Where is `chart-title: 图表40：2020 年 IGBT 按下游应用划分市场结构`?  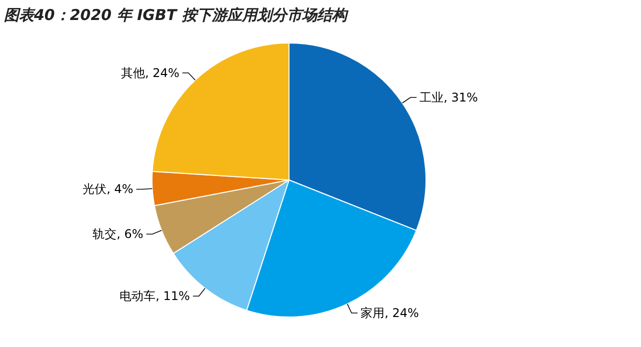 chart-title: 图表40：2020 年 IGBT 按下游应用划分市场结构 is located at coordinates (176, 15).